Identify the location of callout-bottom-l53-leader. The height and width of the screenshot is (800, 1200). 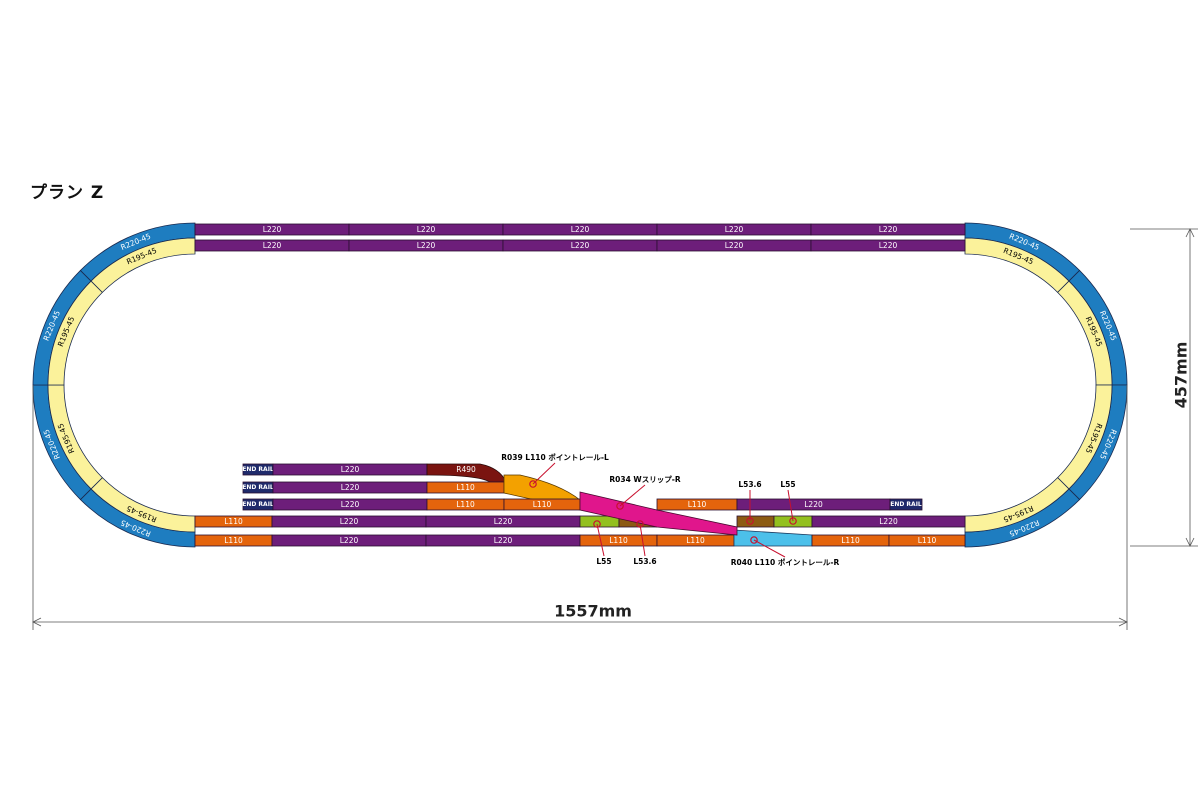
(642, 540).